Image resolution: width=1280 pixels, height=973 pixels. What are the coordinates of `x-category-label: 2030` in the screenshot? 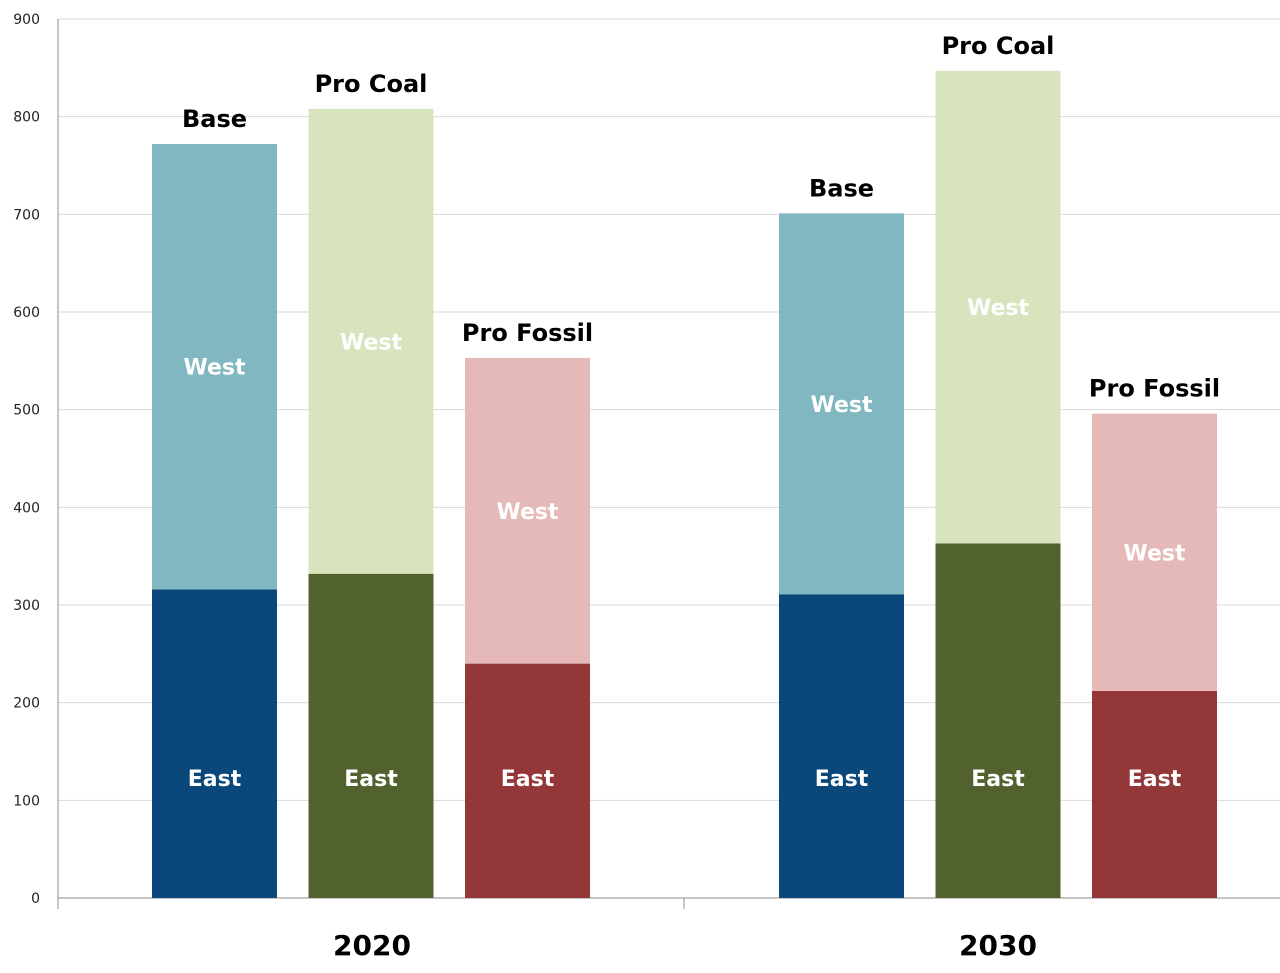 It's located at (998, 945).